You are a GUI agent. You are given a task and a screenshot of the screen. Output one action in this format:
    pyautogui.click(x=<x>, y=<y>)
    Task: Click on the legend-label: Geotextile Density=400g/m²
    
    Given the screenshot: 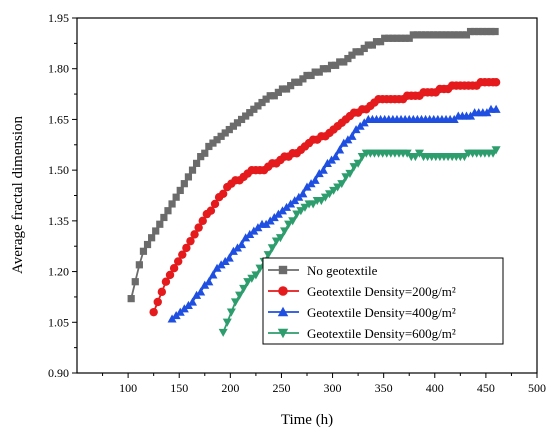 What is the action you would take?
    pyautogui.click(x=381, y=312)
    